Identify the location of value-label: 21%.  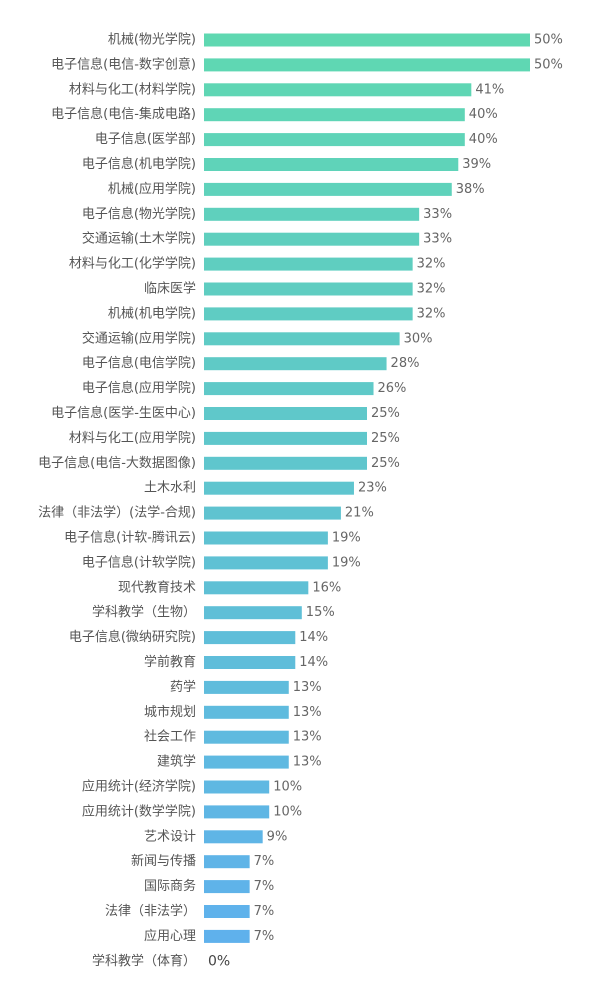
(359, 513).